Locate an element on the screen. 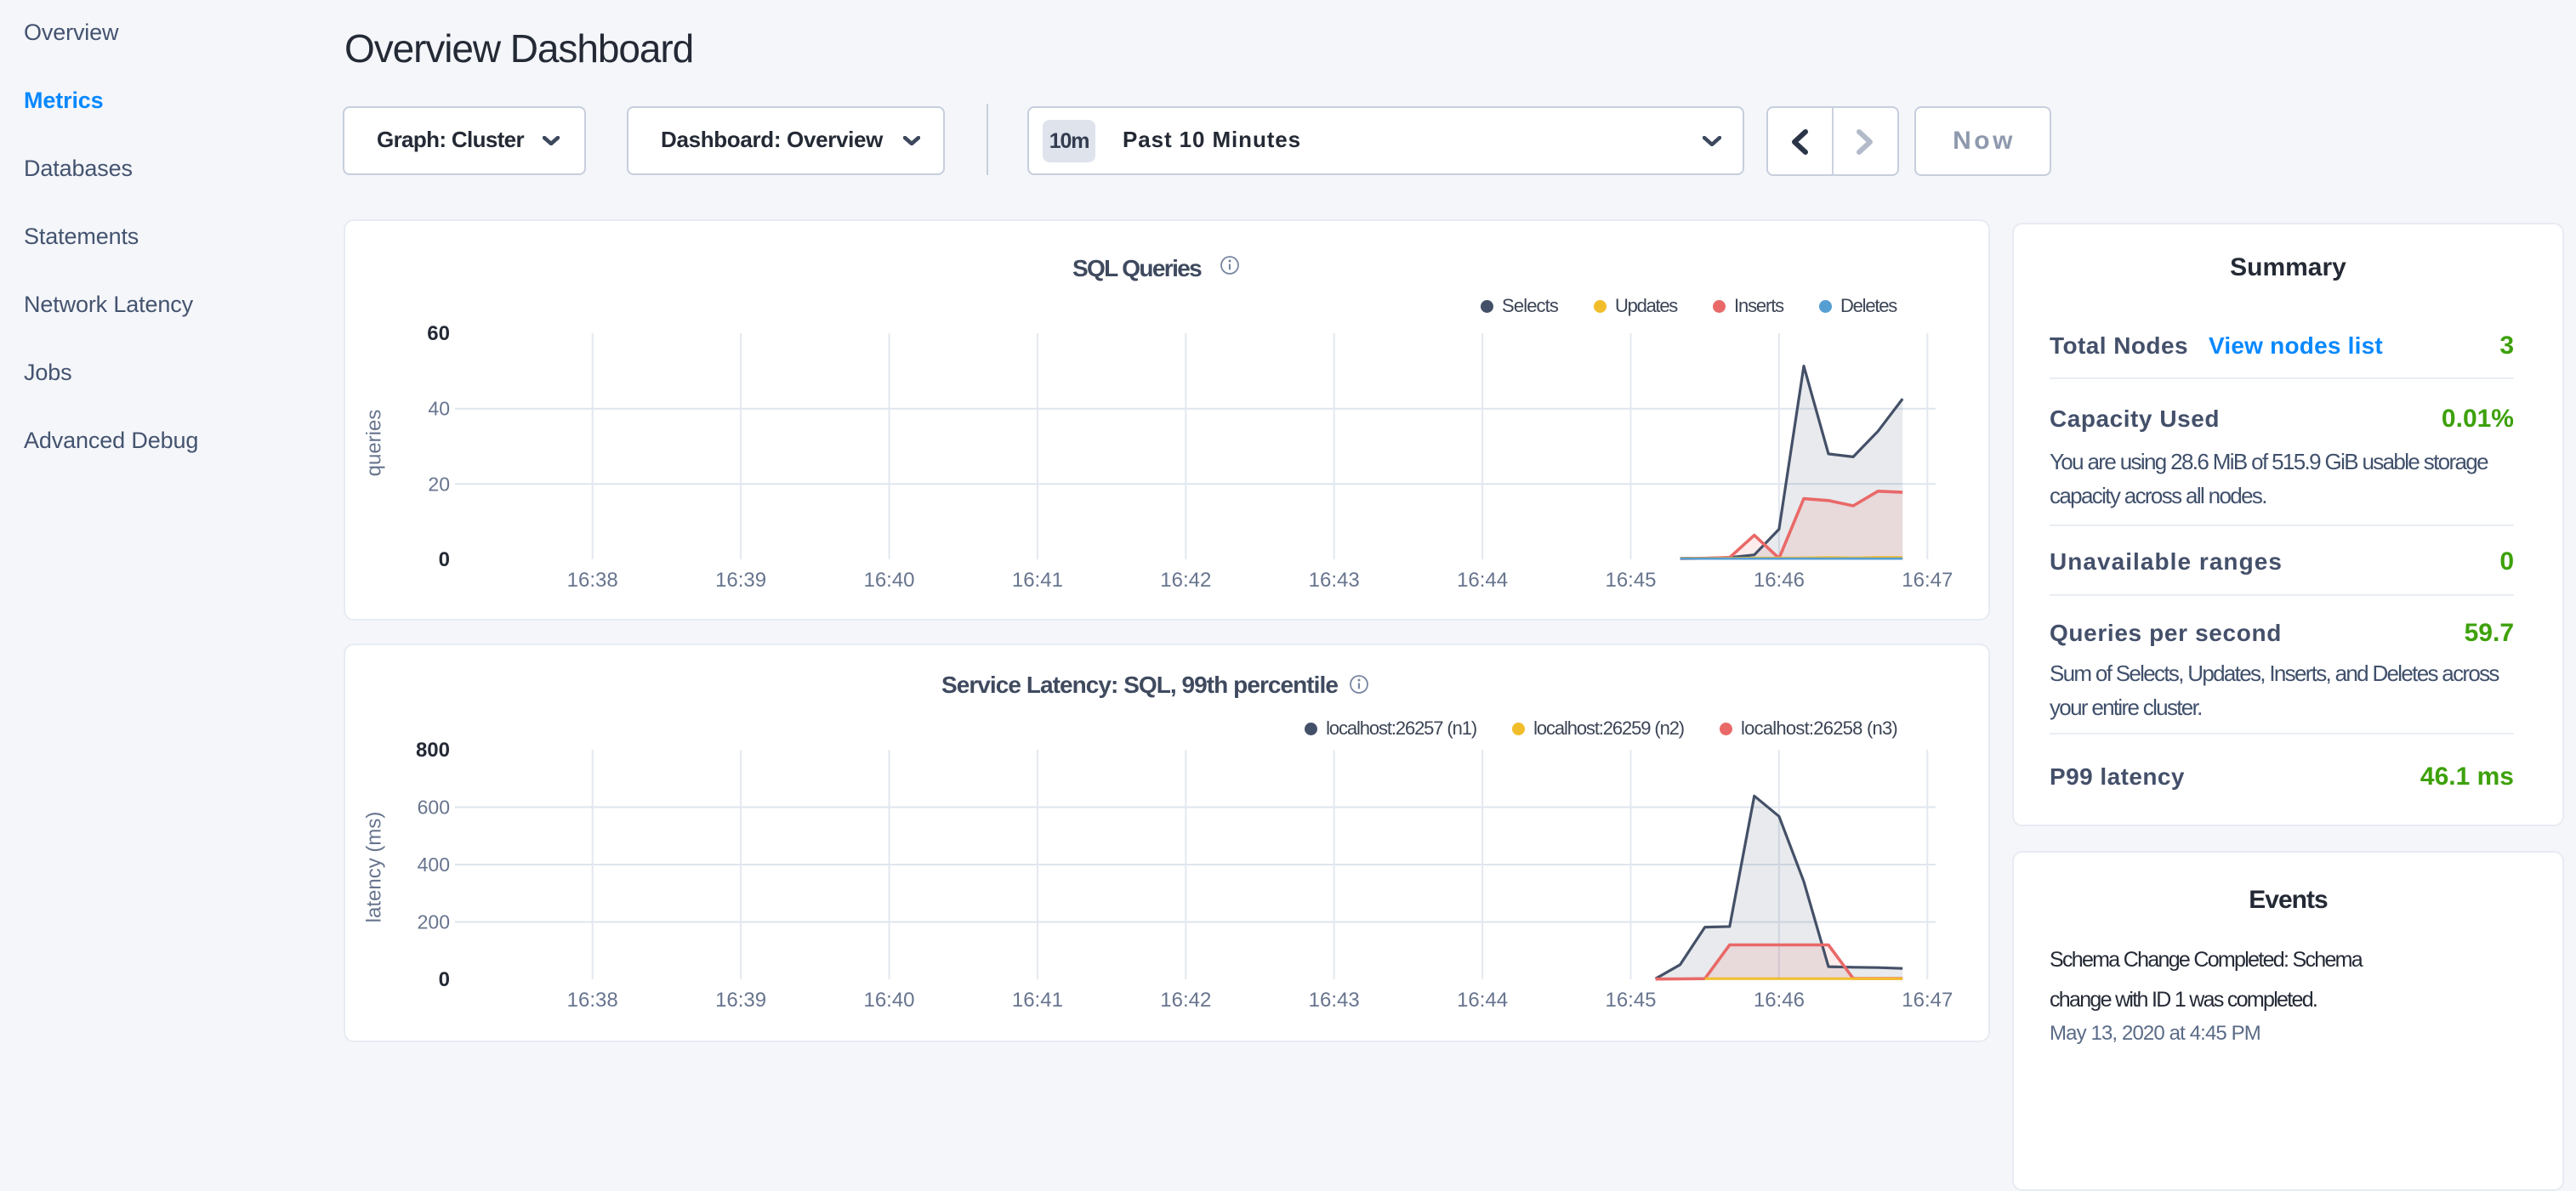 This screenshot has height=1191, width=2576. svg-text: 800 is located at coordinates (433, 750).